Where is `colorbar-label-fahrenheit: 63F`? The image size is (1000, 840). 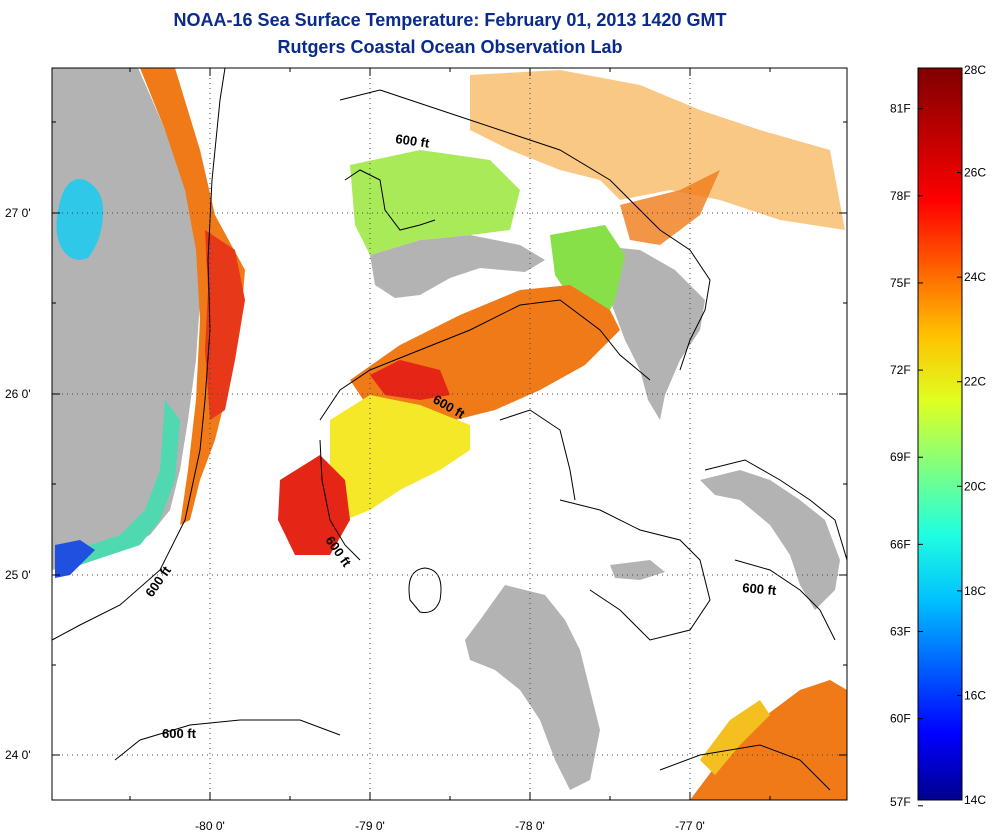
colorbar-label-fahrenheit: 63F is located at coordinates (900, 632).